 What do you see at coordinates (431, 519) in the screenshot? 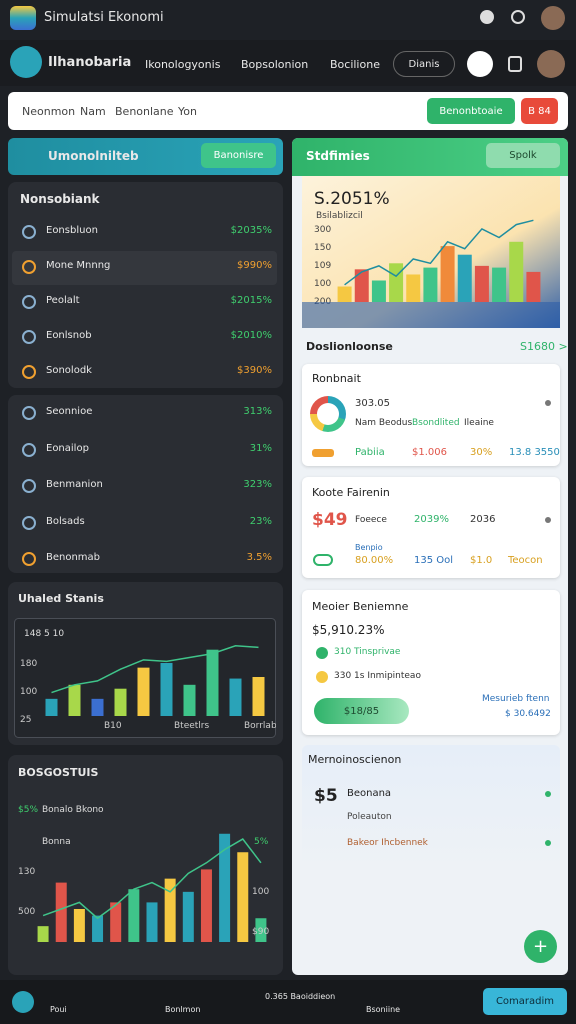
I see `card-item: 2039%` at bounding box center [431, 519].